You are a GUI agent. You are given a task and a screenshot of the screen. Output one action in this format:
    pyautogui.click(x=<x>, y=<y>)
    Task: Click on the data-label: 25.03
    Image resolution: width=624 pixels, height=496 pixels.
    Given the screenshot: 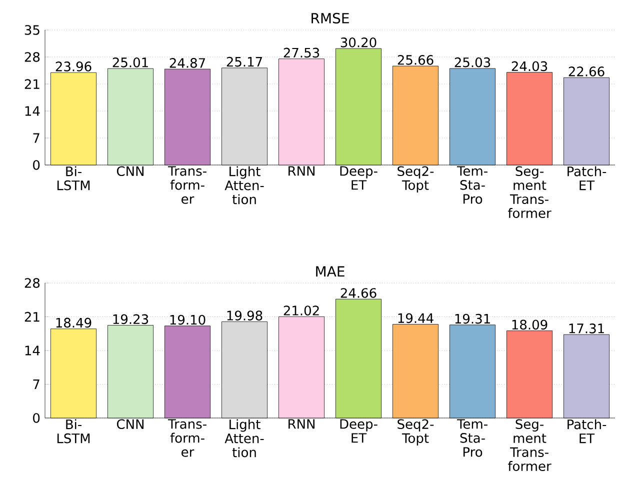 What is the action you would take?
    pyautogui.click(x=472, y=62)
    